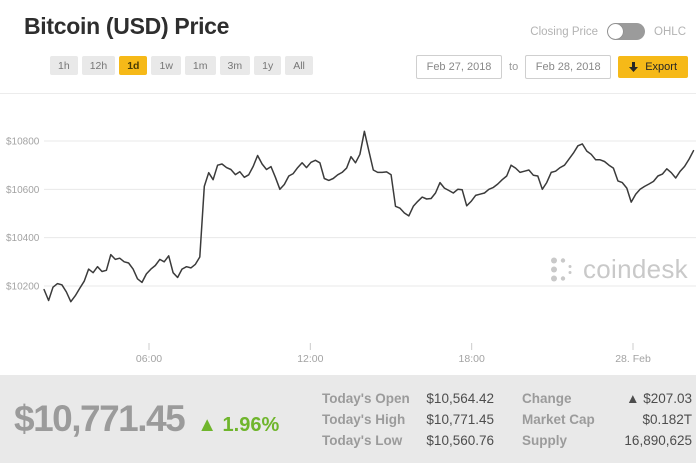 The image size is (696, 465). What do you see at coordinates (166, 65) in the screenshot?
I see `range-button-1w: 1w` at bounding box center [166, 65].